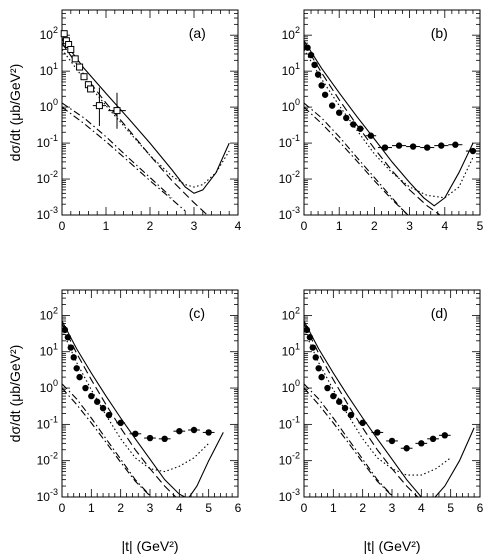 This screenshot has width=498, height=557. What do you see at coordinates (480, 508) in the screenshot?
I see `x-tick-label: 6` at bounding box center [480, 508].